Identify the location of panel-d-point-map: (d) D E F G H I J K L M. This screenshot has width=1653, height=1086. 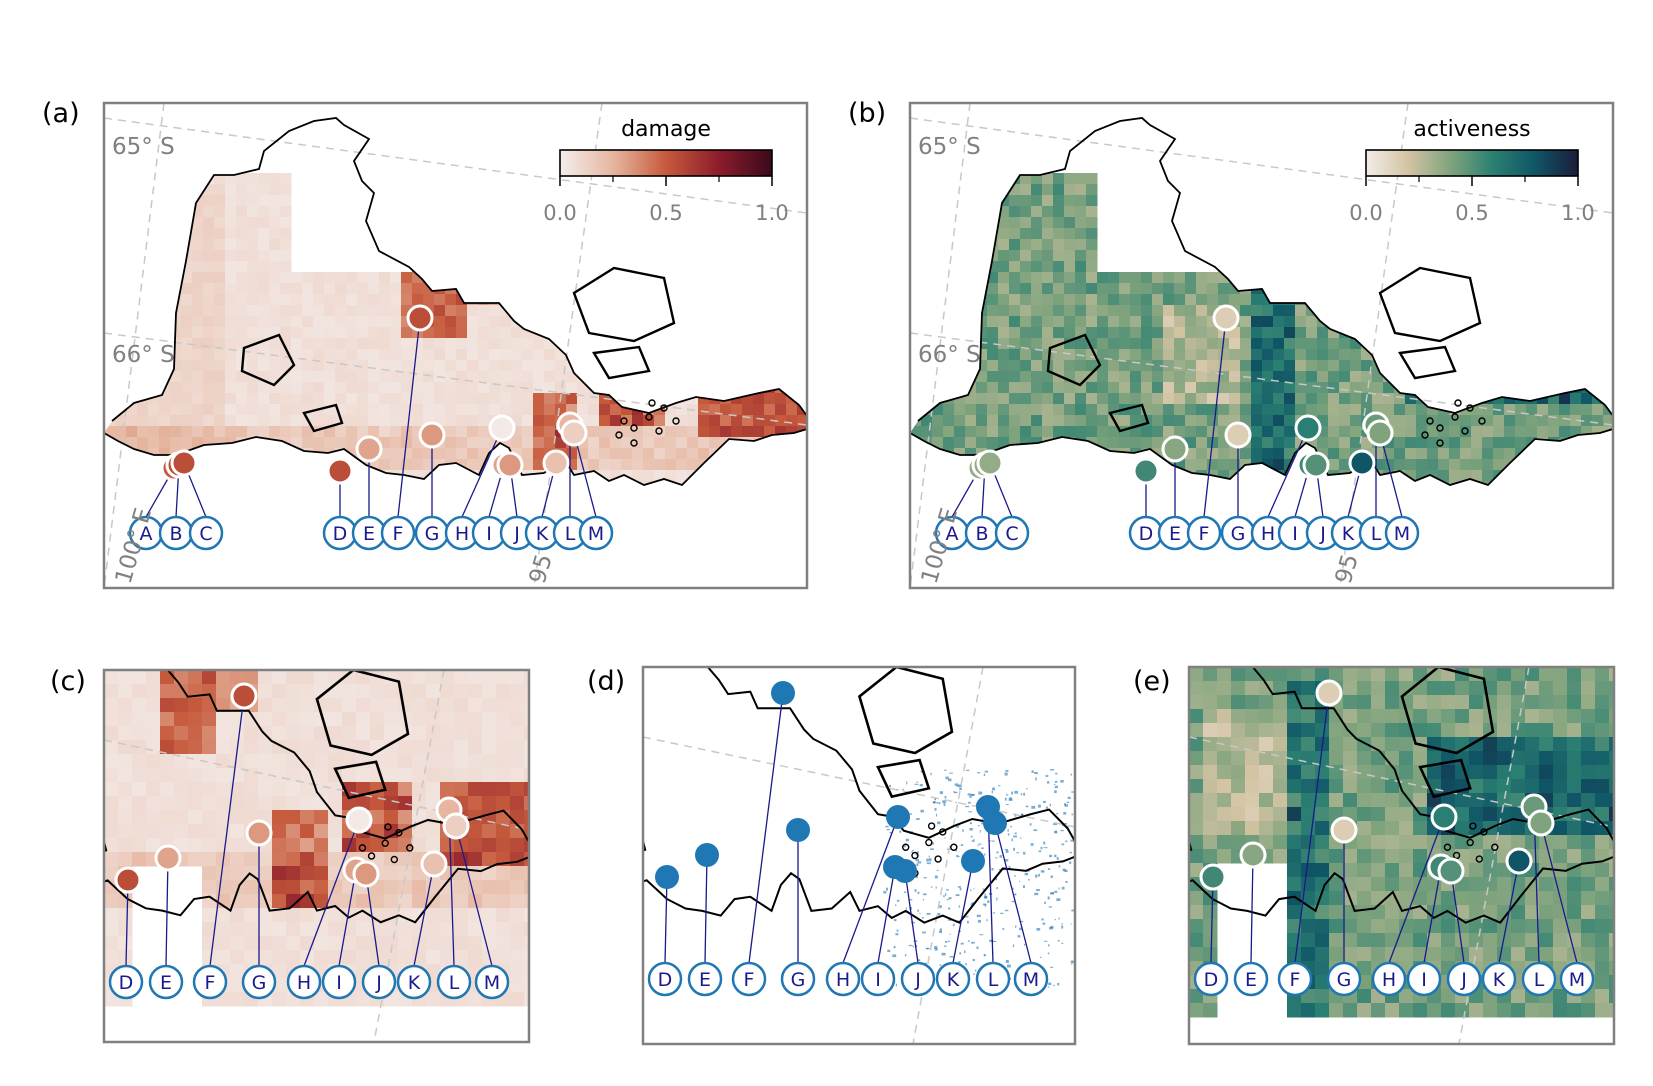
(832, 855).